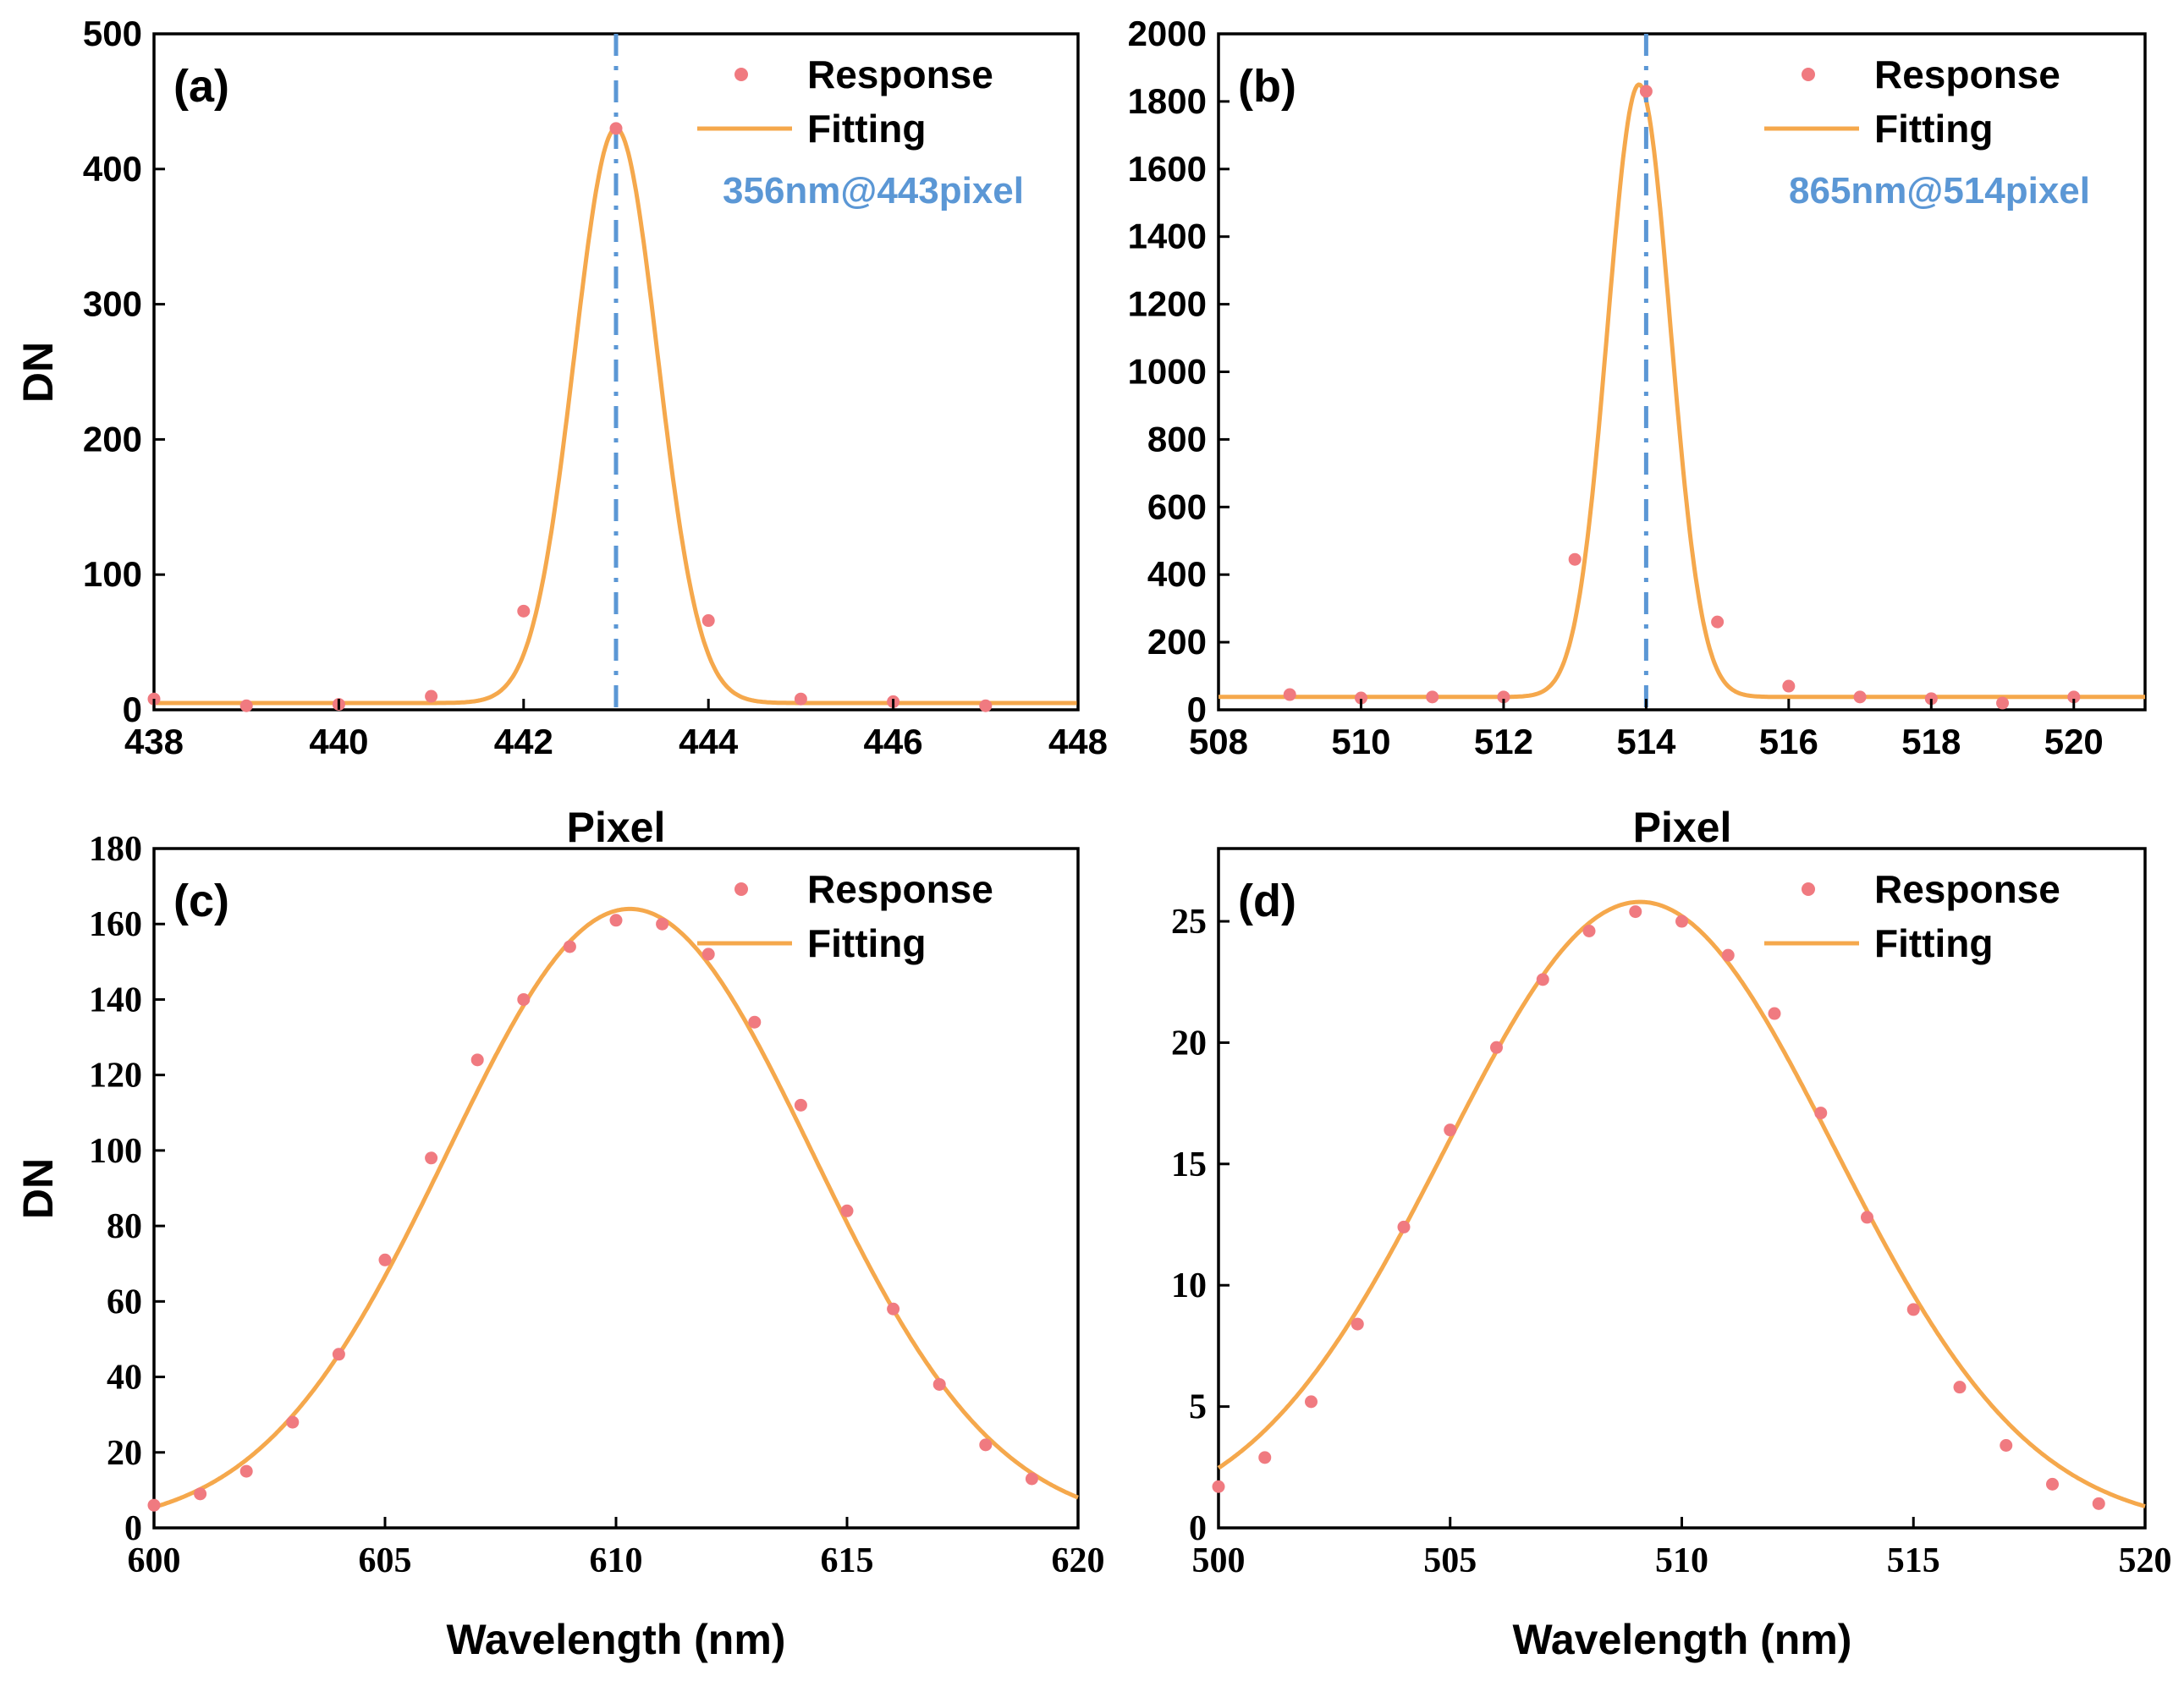 Image resolution: width=2184 pixels, height=1681 pixels. I want to click on y-tick-label: 10, so click(1189, 1285).